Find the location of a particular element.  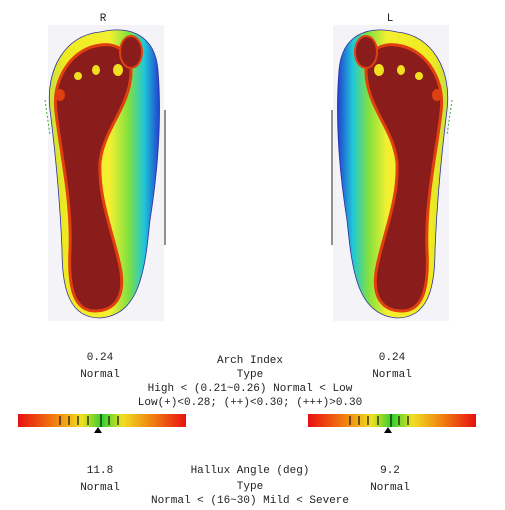

arch-levels: Low(+)<0.28; (++)<0.30; (+++)>0.30 is located at coordinates (250, 403).